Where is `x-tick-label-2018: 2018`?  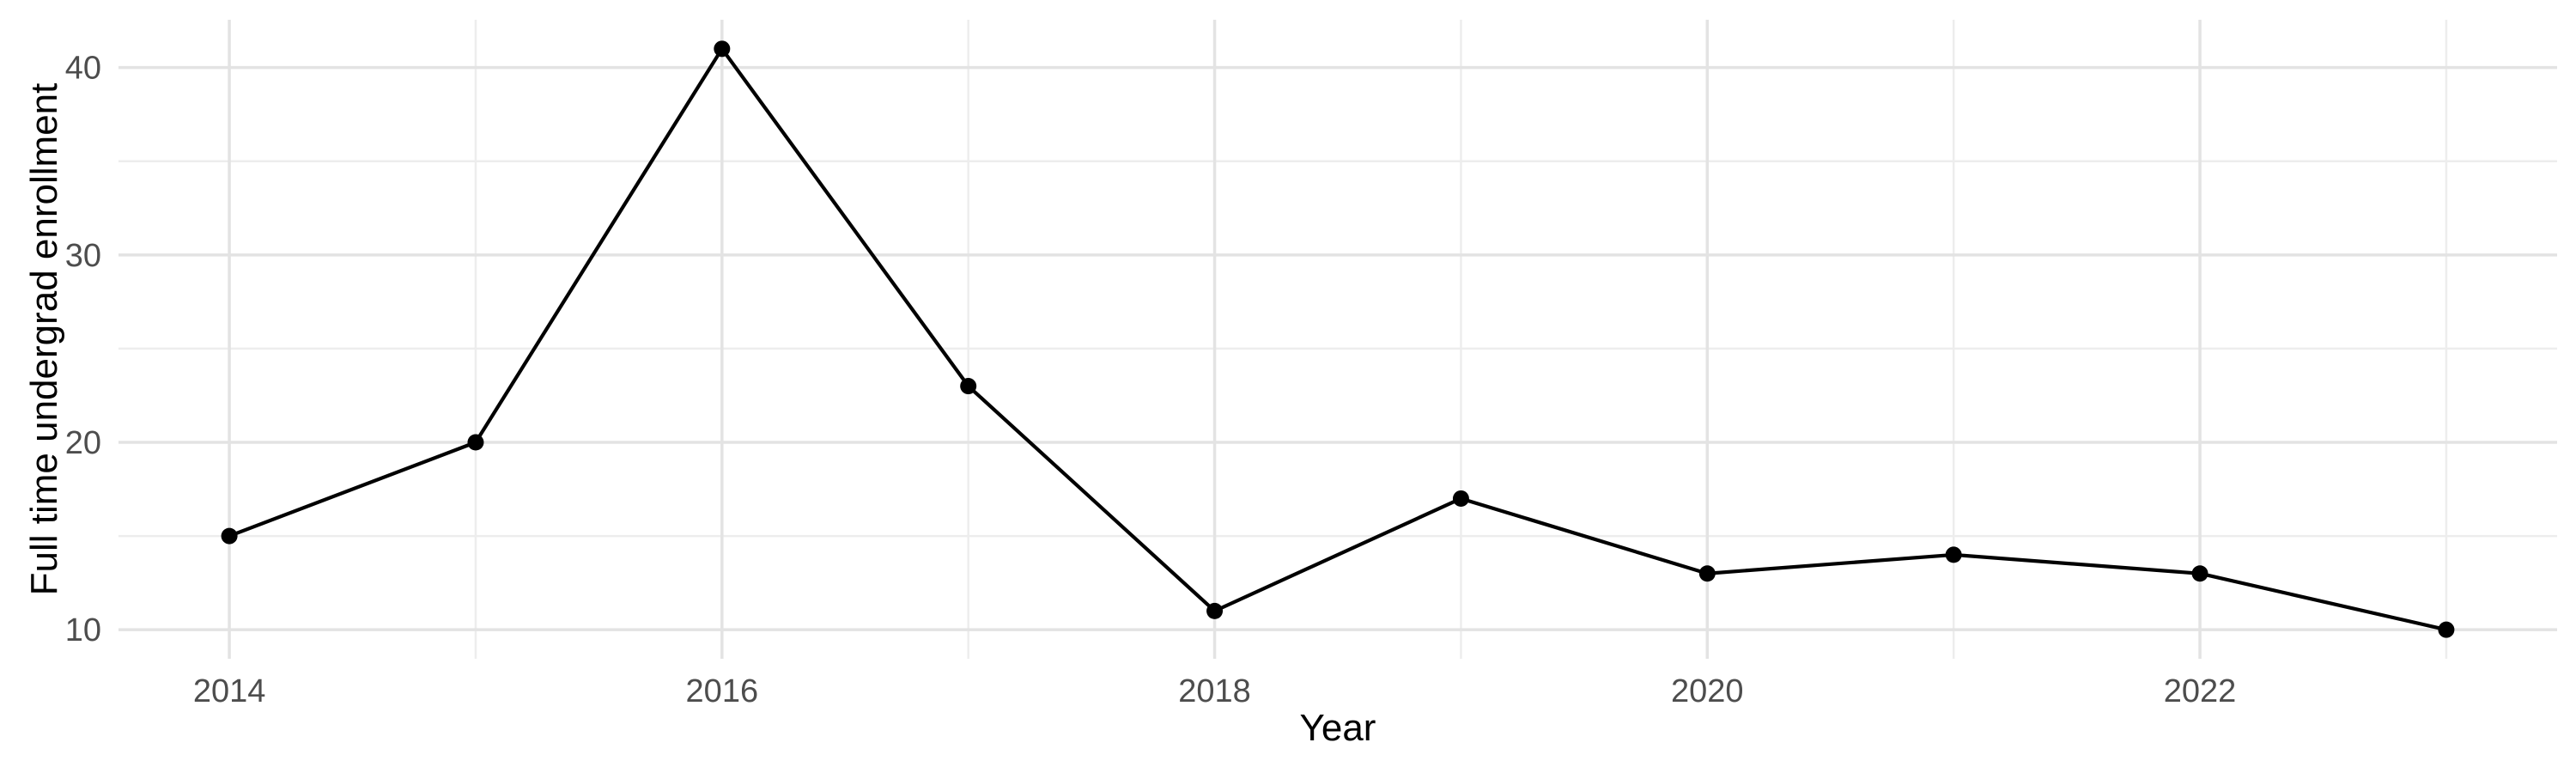
x-tick-label-2018: 2018 is located at coordinates (1214, 691).